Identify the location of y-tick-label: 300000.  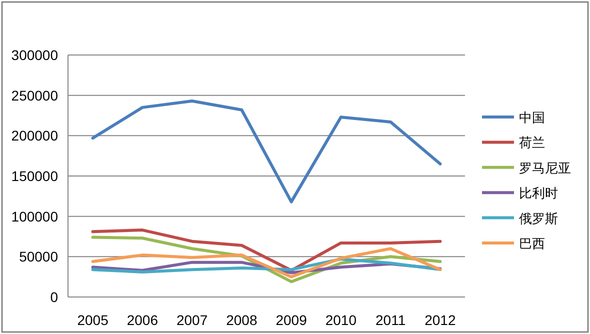
(34, 55).